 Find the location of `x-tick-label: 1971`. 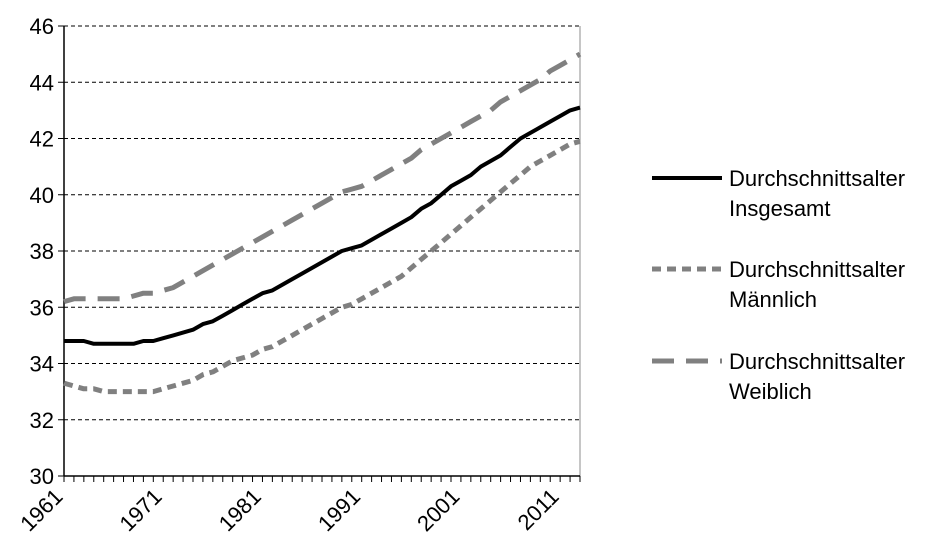

x-tick-label: 1971 is located at coordinates (140, 510).